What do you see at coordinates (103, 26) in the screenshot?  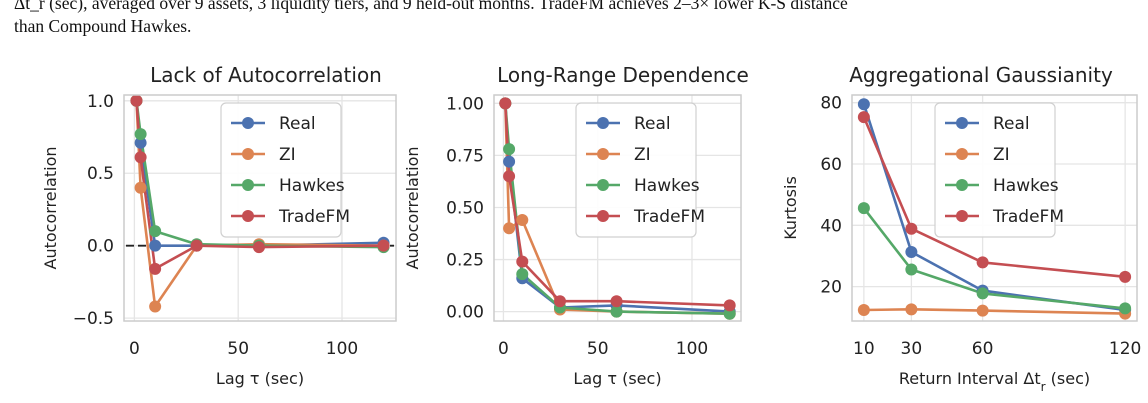 I see `caption-line-2: than Compound Hawkes.` at bounding box center [103, 26].